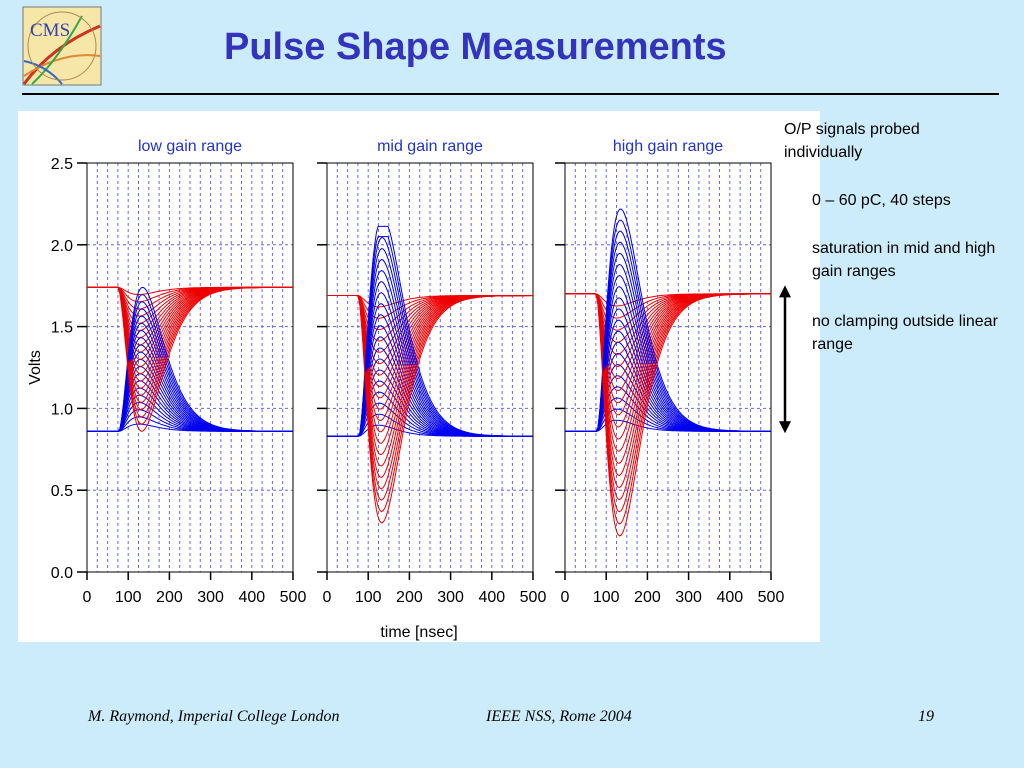 The width and height of the screenshot is (1024, 768). I want to click on panel-title-1: mid gain range, so click(430, 146).